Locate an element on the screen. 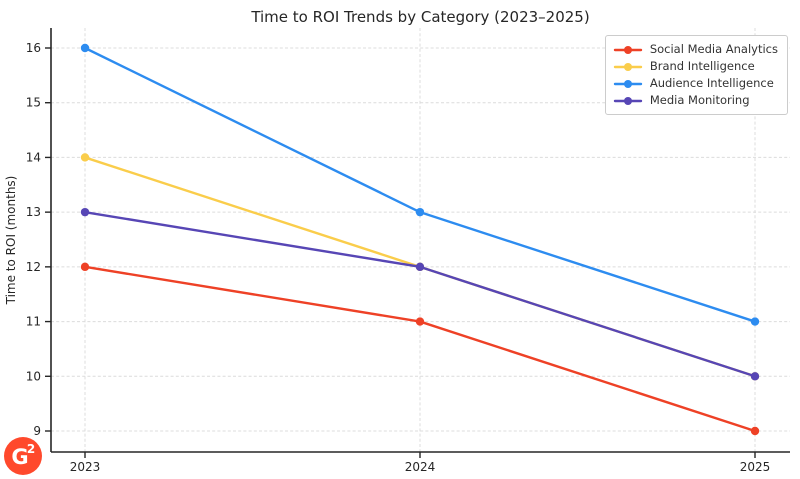 The height and width of the screenshot is (479, 800). x-tick-label: 2024 is located at coordinates (420, 467).